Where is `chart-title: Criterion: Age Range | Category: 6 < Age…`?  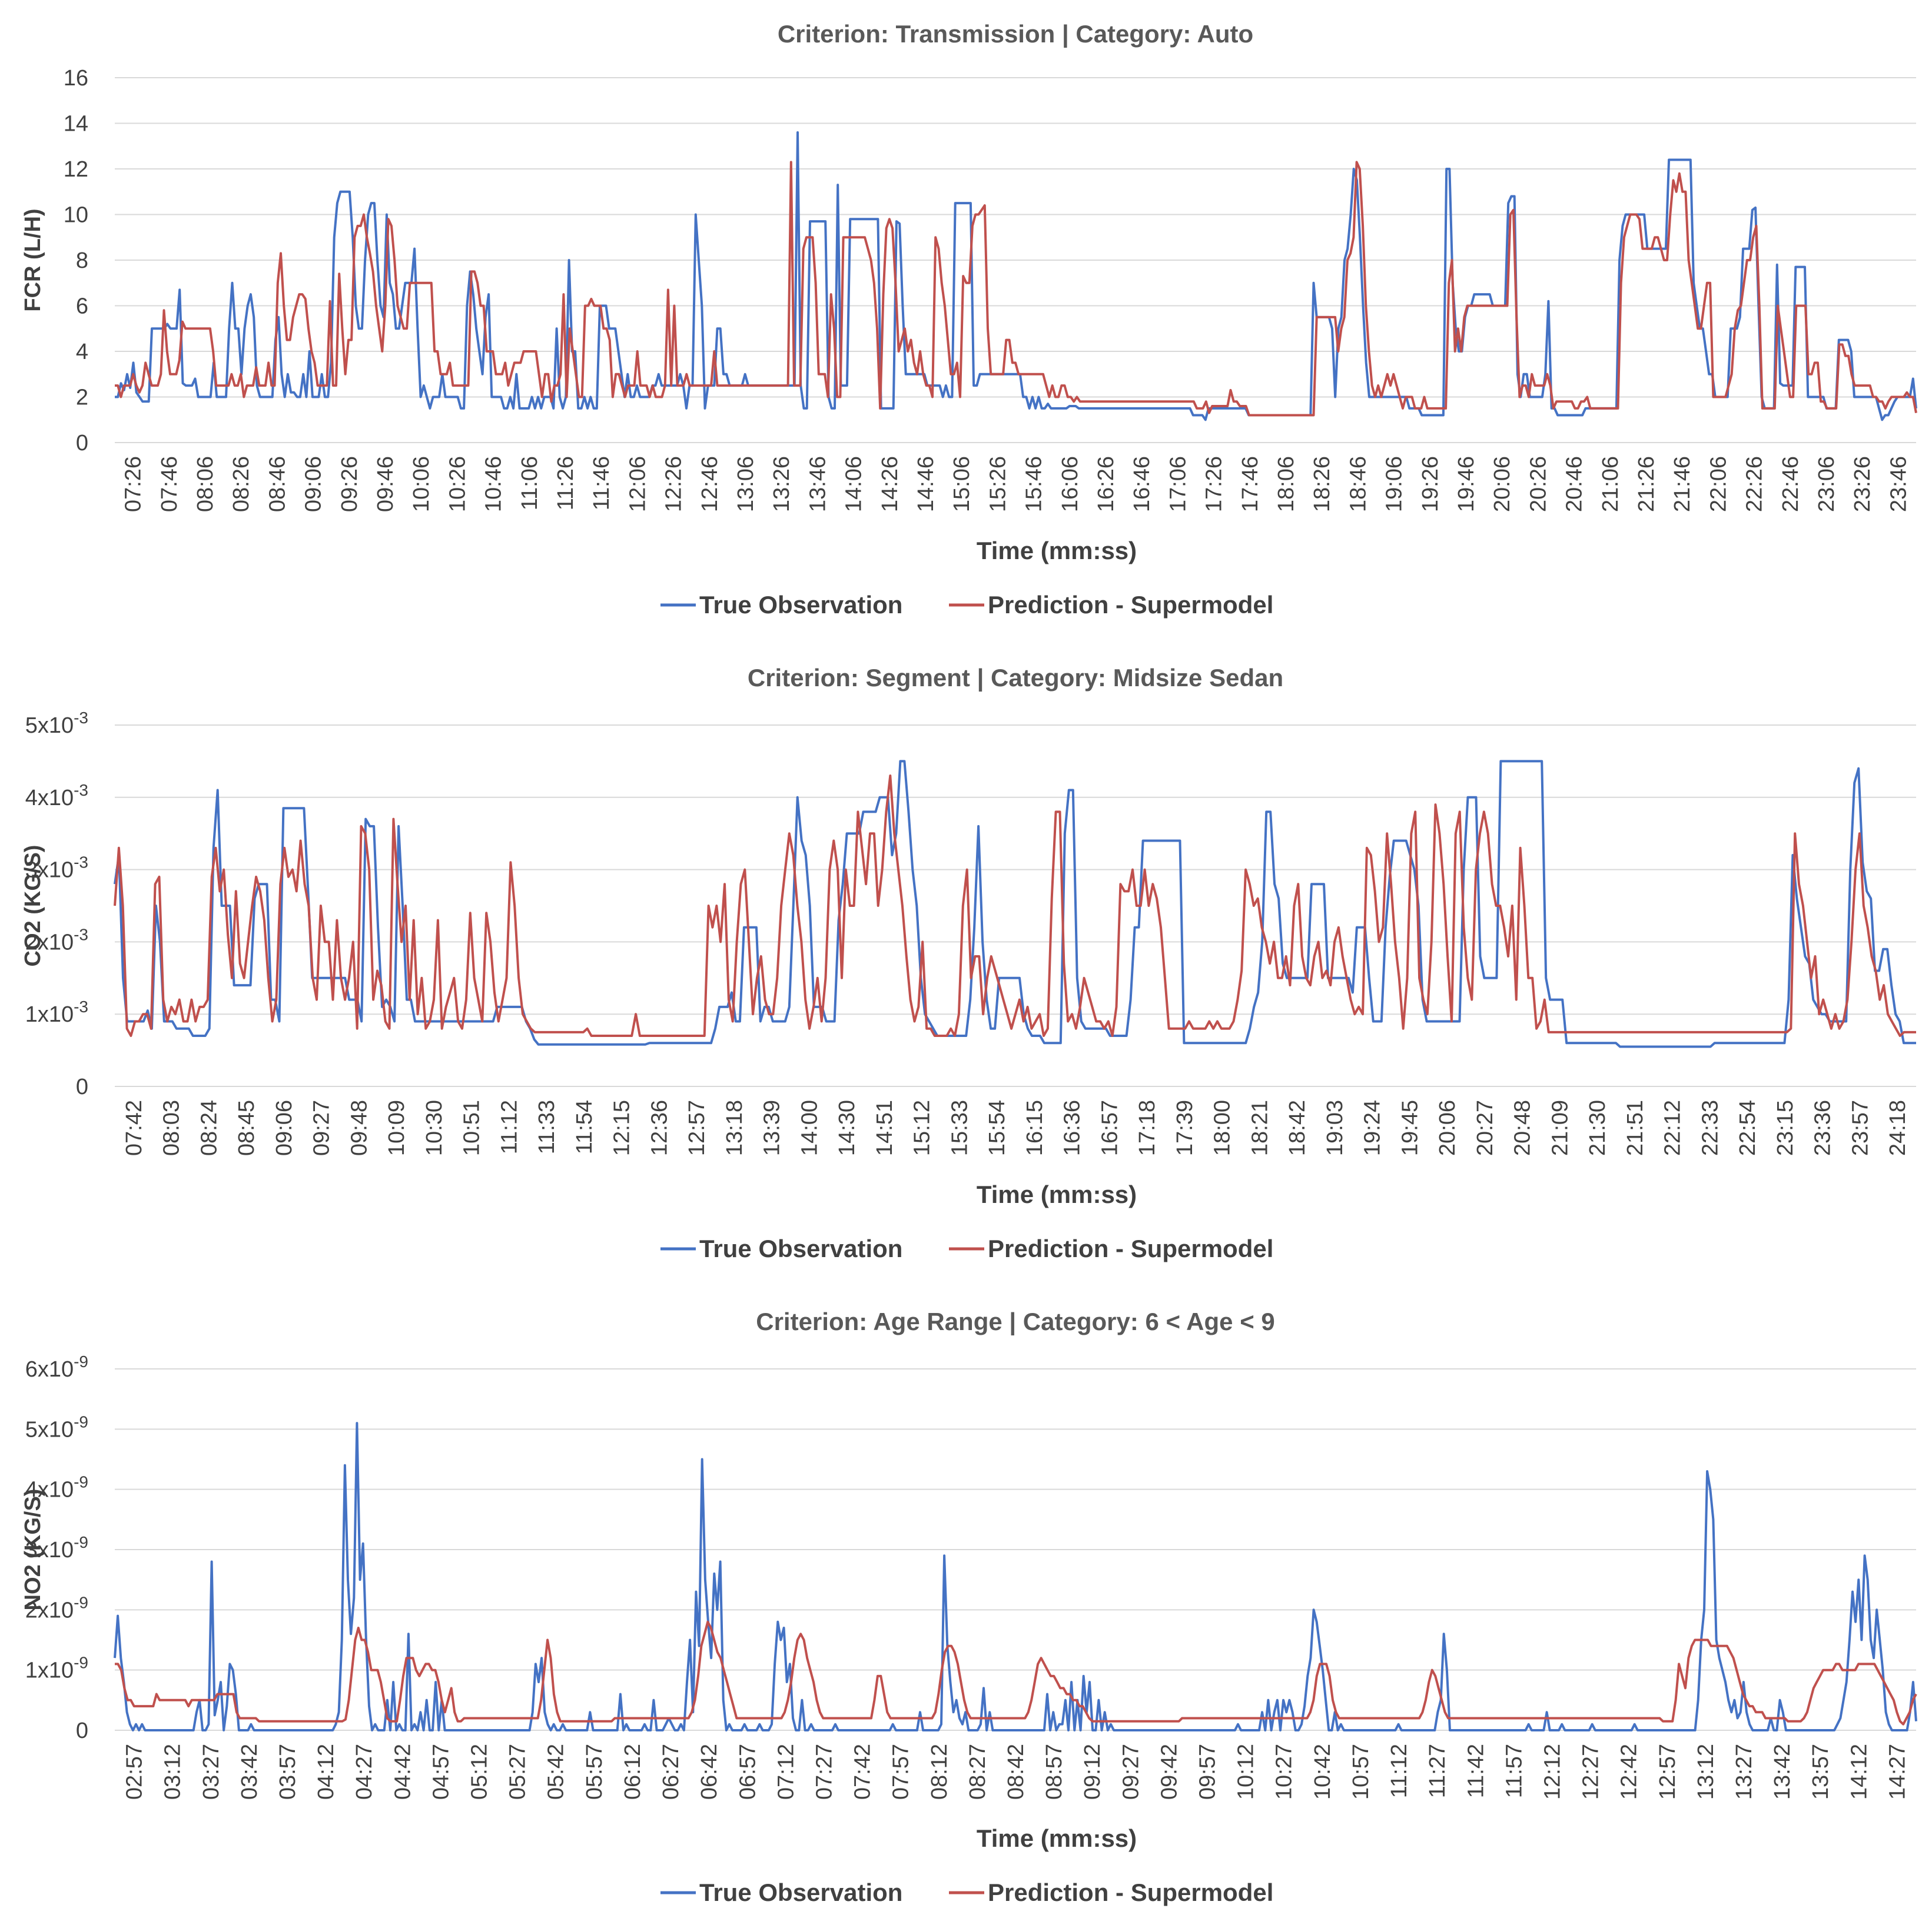
chart-title: Criterion: Age Range | Category: 6 < Age… is located at coordinates (1015, 1322).